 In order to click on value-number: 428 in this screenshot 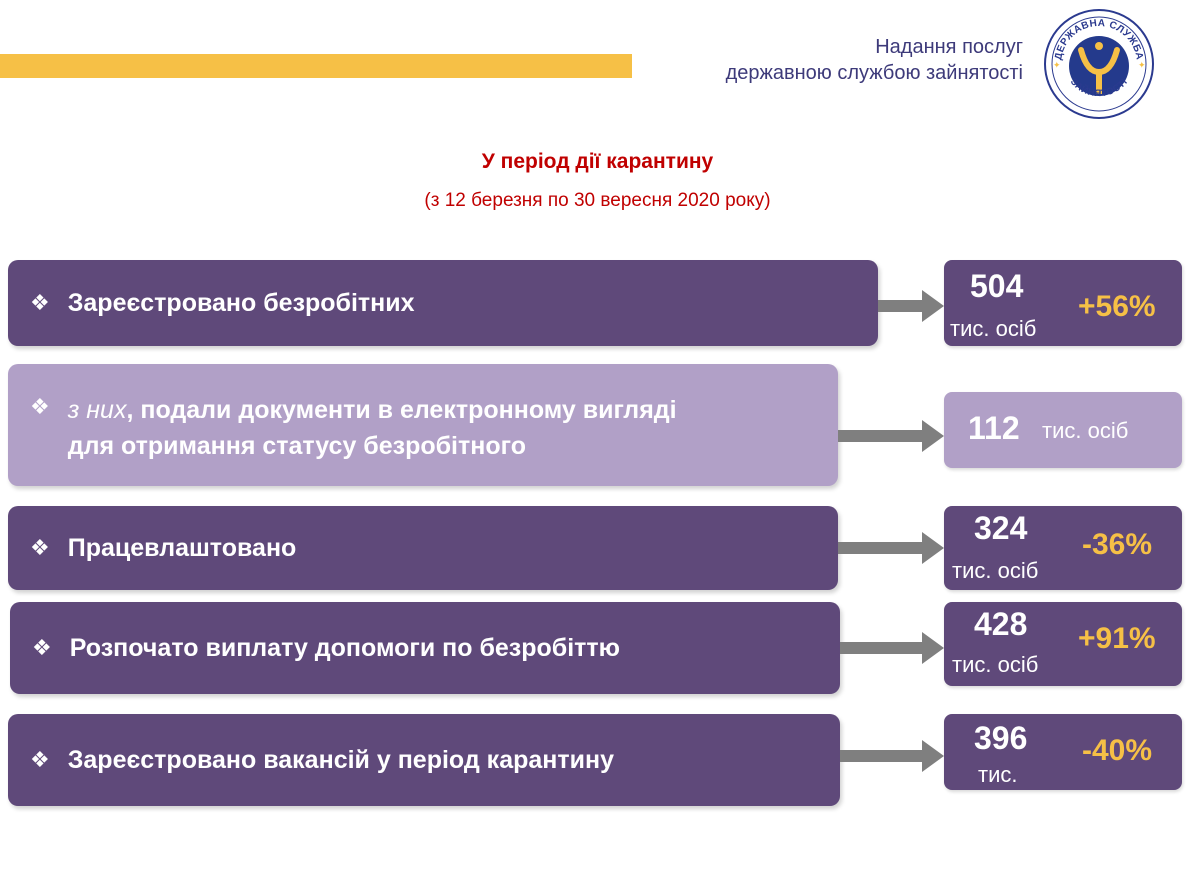, I will do `click(1001, 624)`.